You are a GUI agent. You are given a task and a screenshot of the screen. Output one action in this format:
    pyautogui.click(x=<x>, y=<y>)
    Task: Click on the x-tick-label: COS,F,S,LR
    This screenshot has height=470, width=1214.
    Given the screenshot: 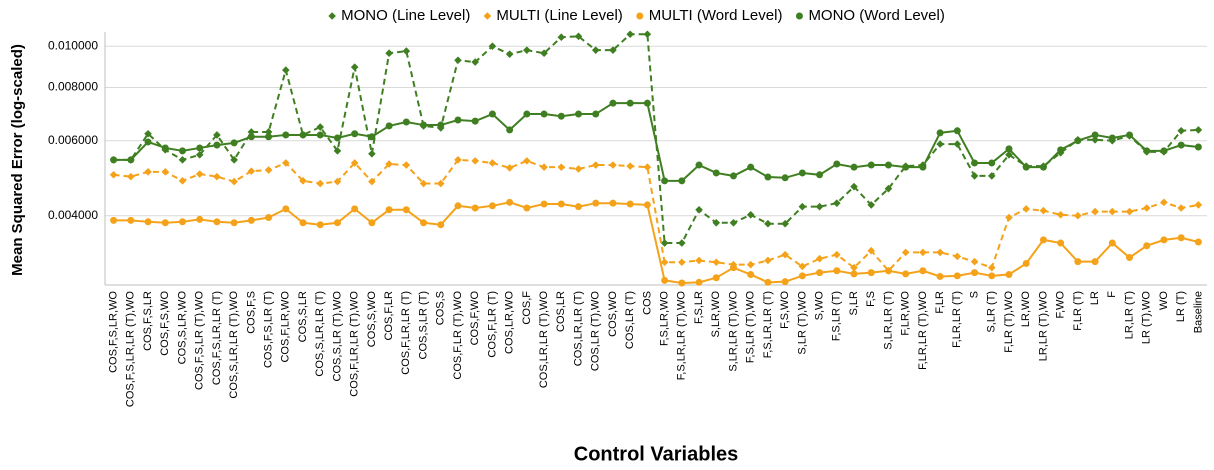 What is the action you would take?
    pyautogui.click(x=148, y=321)
    